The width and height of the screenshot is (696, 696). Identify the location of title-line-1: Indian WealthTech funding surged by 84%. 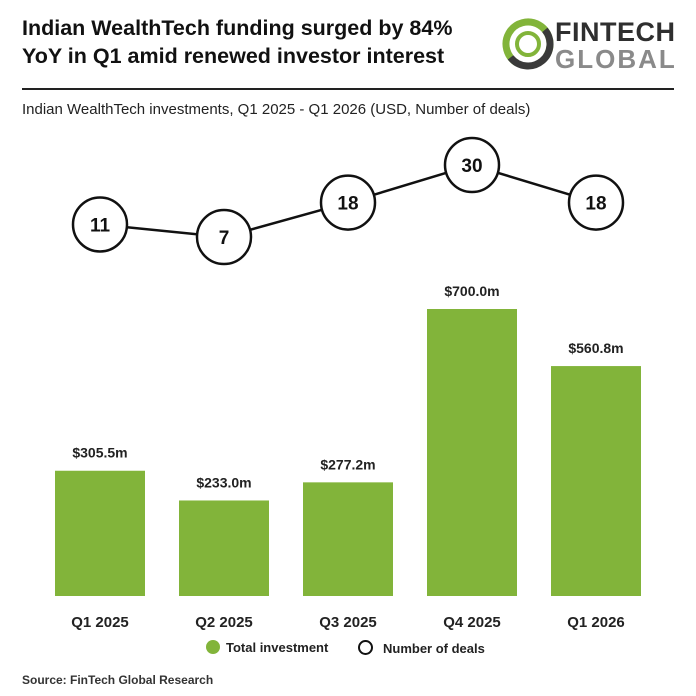
(237, 28).